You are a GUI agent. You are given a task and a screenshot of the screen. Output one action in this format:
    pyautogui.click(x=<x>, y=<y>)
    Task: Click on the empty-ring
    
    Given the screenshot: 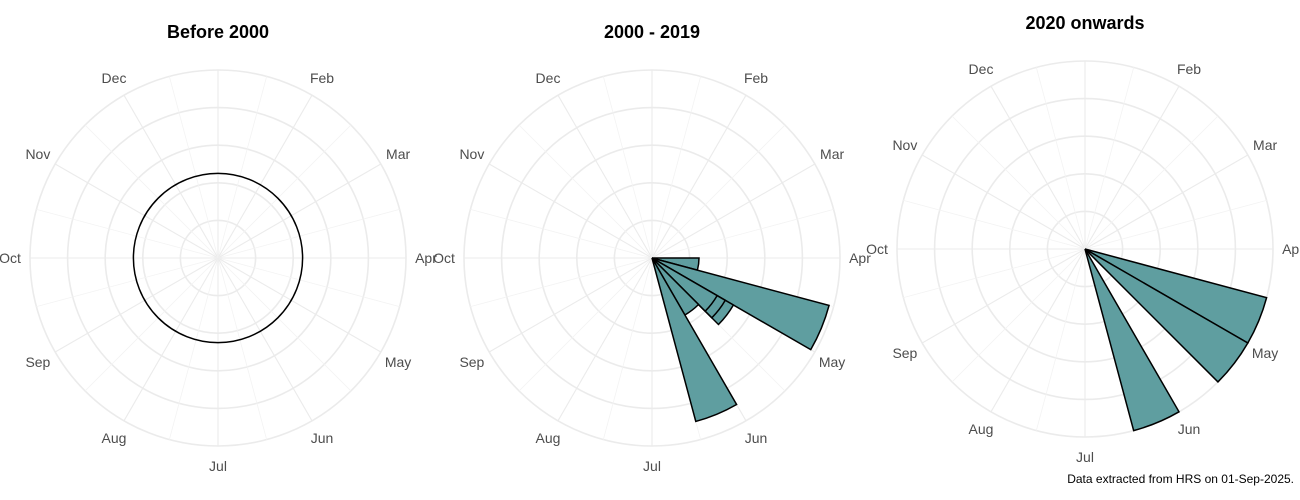 What is the action you would take?
    pyautogui.click(x=218, y=258)
    